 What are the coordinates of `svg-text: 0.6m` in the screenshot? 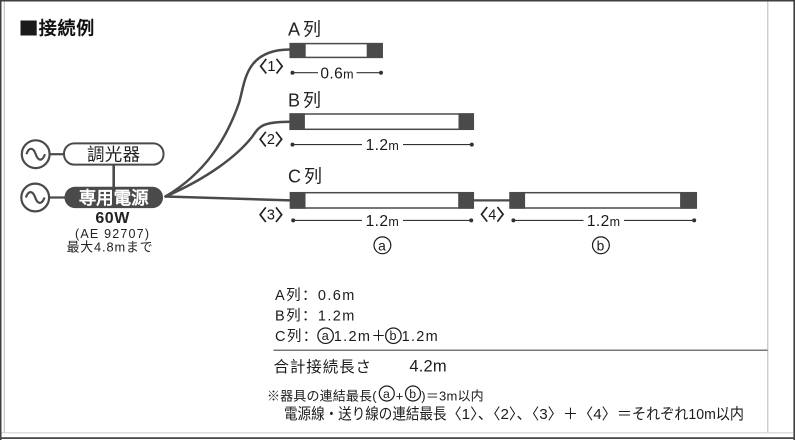 It's located at (337, 73).